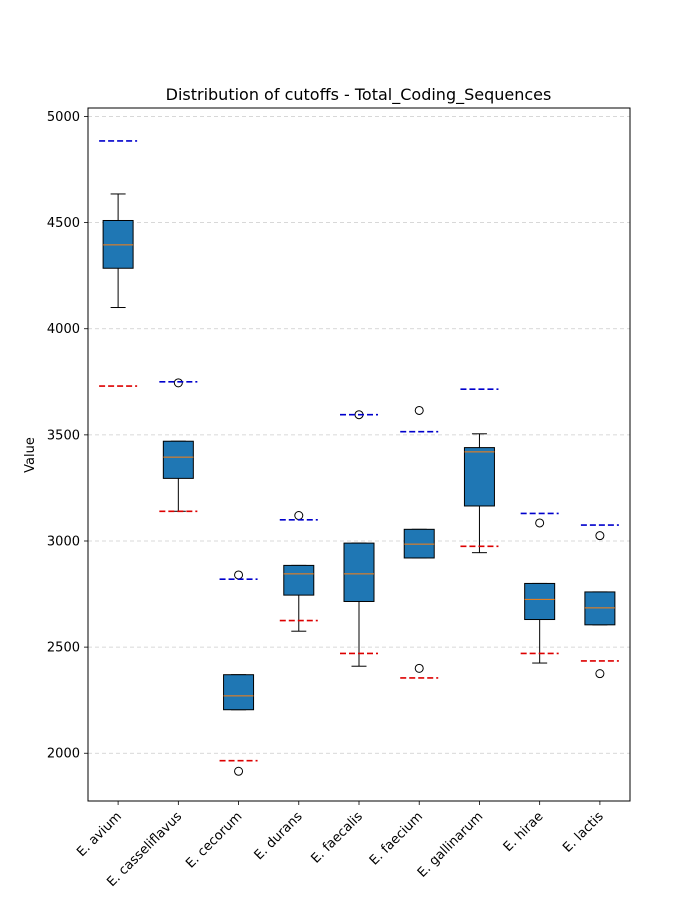  What do you see at coordinates (63, 754) in the screenshot?
I see `y-tick-label: 2000` at bounding box center [63, 754].